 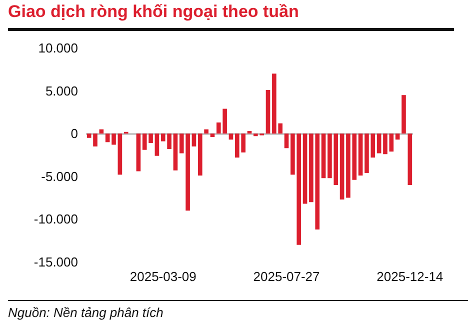 I want to click on y-tick-label: -15.000, so click(x=56, y=262).